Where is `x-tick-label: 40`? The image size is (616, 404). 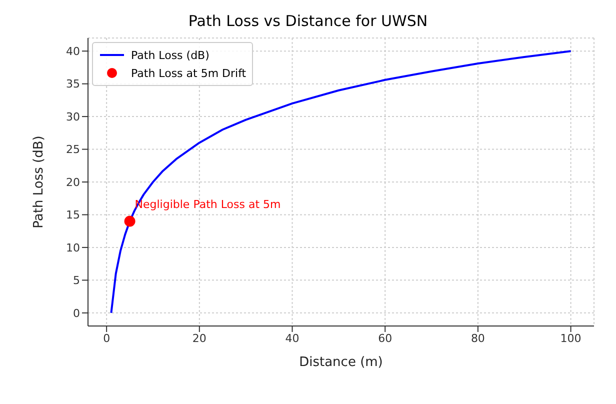
x-tick-label: 40 is located at coordinates (292, 338).